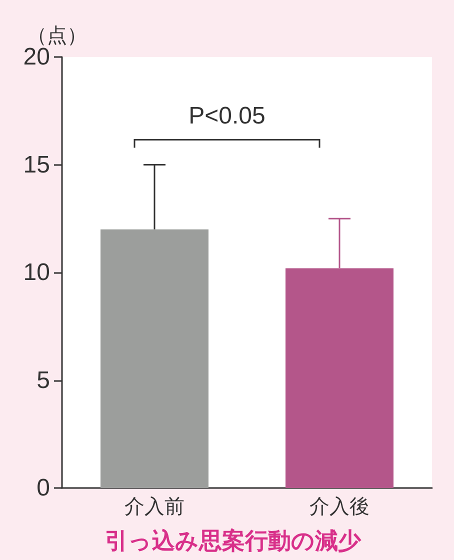  What do you see at coordinates (340, 506) in the screenshot?
I see `x-tick-label: 介入後` at bounding box center [340, 506].